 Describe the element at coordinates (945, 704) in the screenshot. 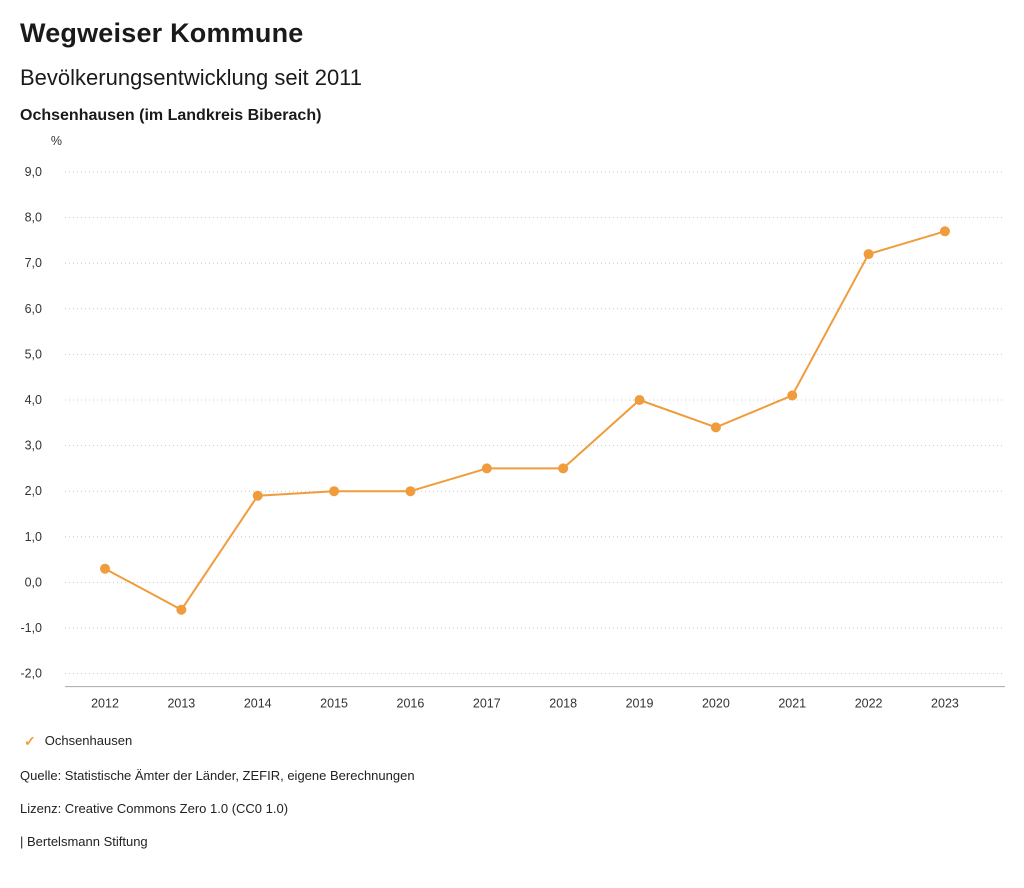

I see `x-tick-label: 2023` at that location.